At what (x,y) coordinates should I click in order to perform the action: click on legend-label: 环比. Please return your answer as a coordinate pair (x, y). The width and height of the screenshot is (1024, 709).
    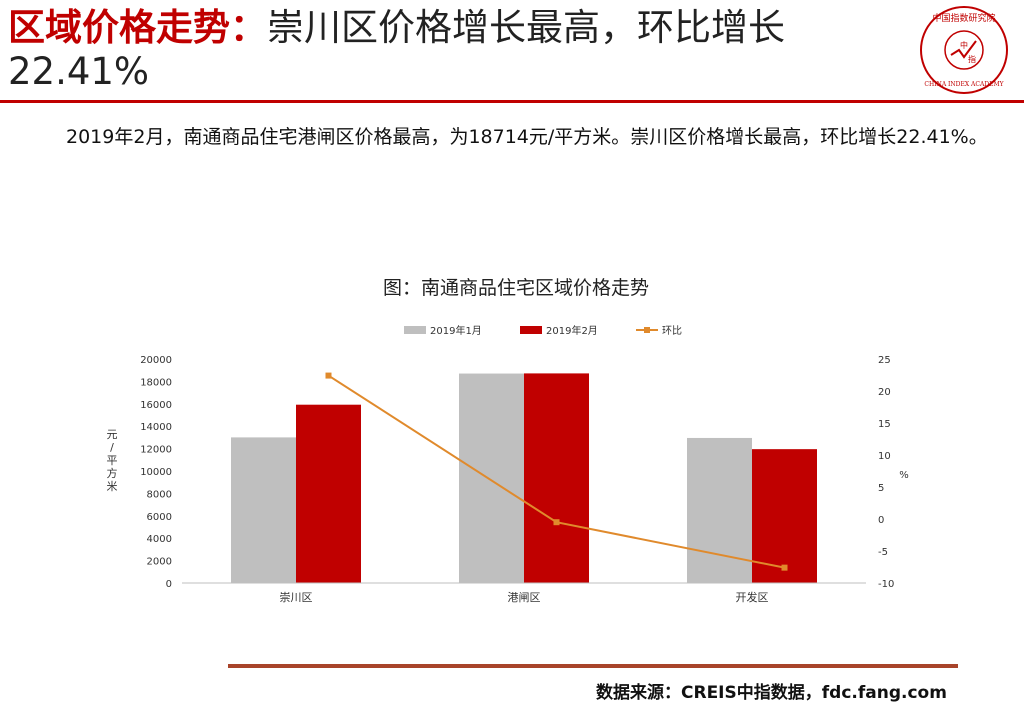
    Looking at the image, I should click on (672, 331).